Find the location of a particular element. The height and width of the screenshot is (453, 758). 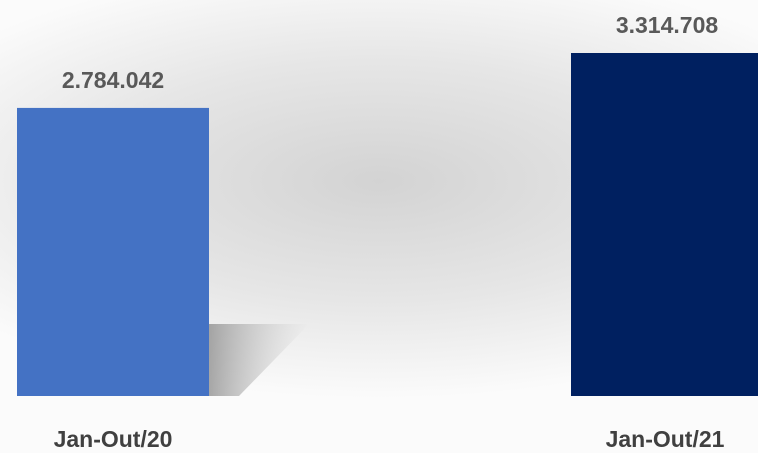

value-label-1: 2.784.042 is located at coordinates (113, 80).